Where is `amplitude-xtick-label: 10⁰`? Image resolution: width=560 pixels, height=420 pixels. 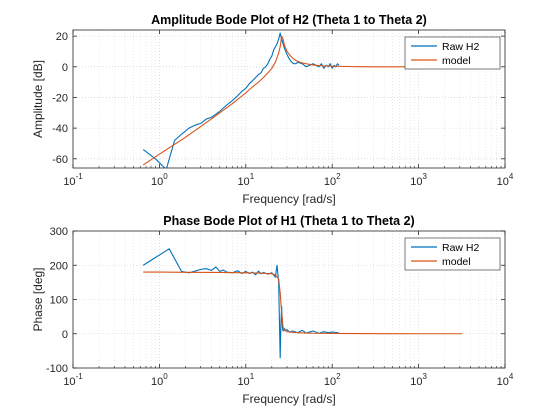
amplitude-xtick-label: 10⁰ is located at coordinates (159, 180).